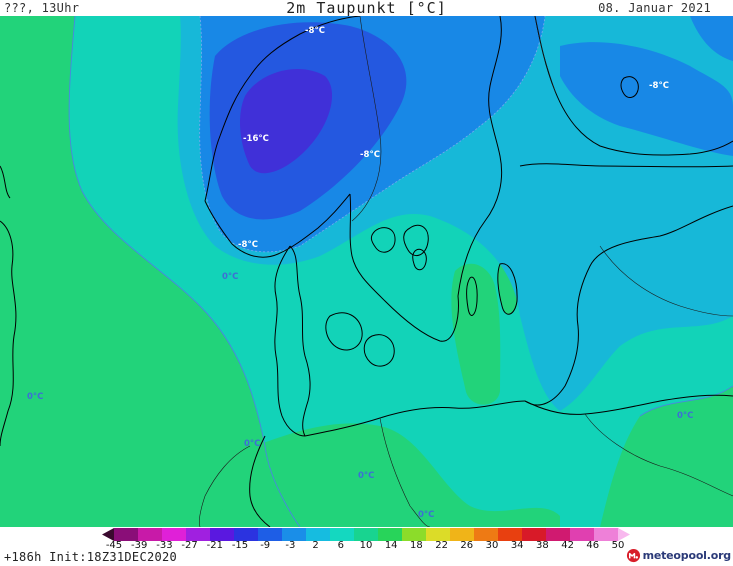  I want to click on scale-tick-label: -45, so click(114, 545).